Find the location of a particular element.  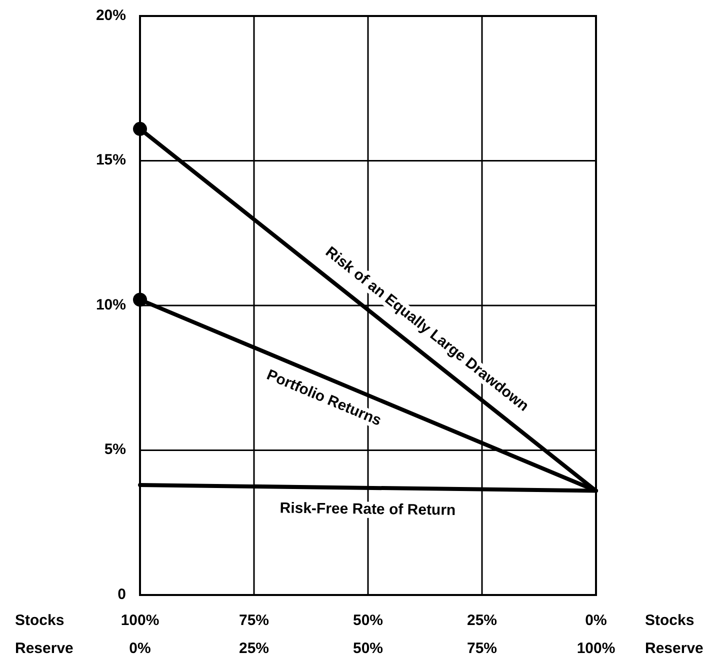

x-axis-title: Stocks is located at coordinates (669, 620).